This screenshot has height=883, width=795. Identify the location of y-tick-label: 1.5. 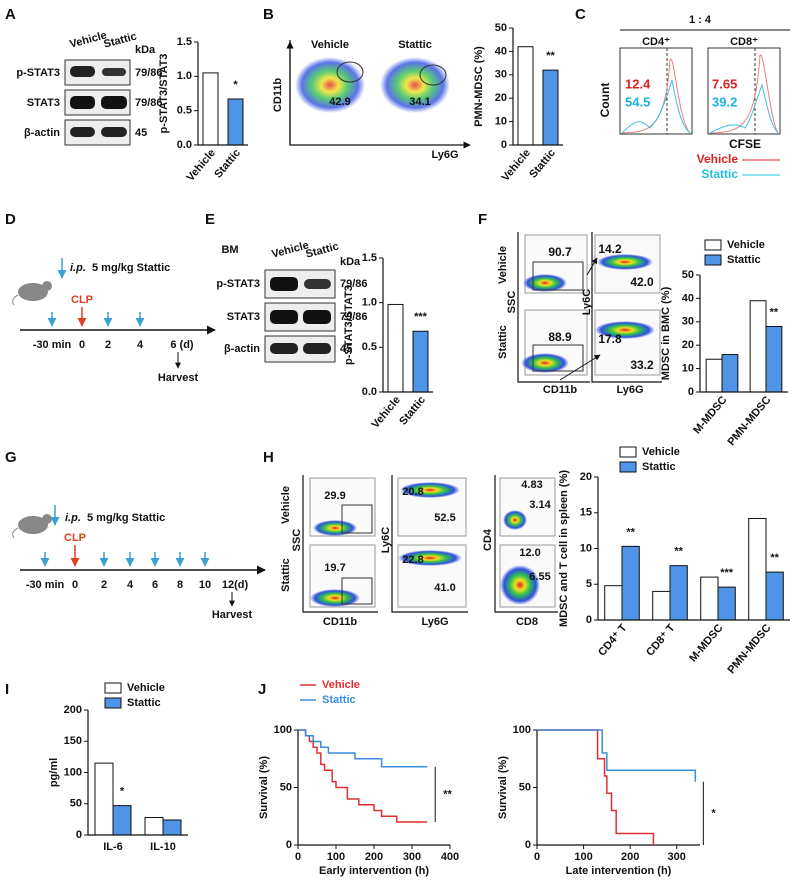
(369, 258).